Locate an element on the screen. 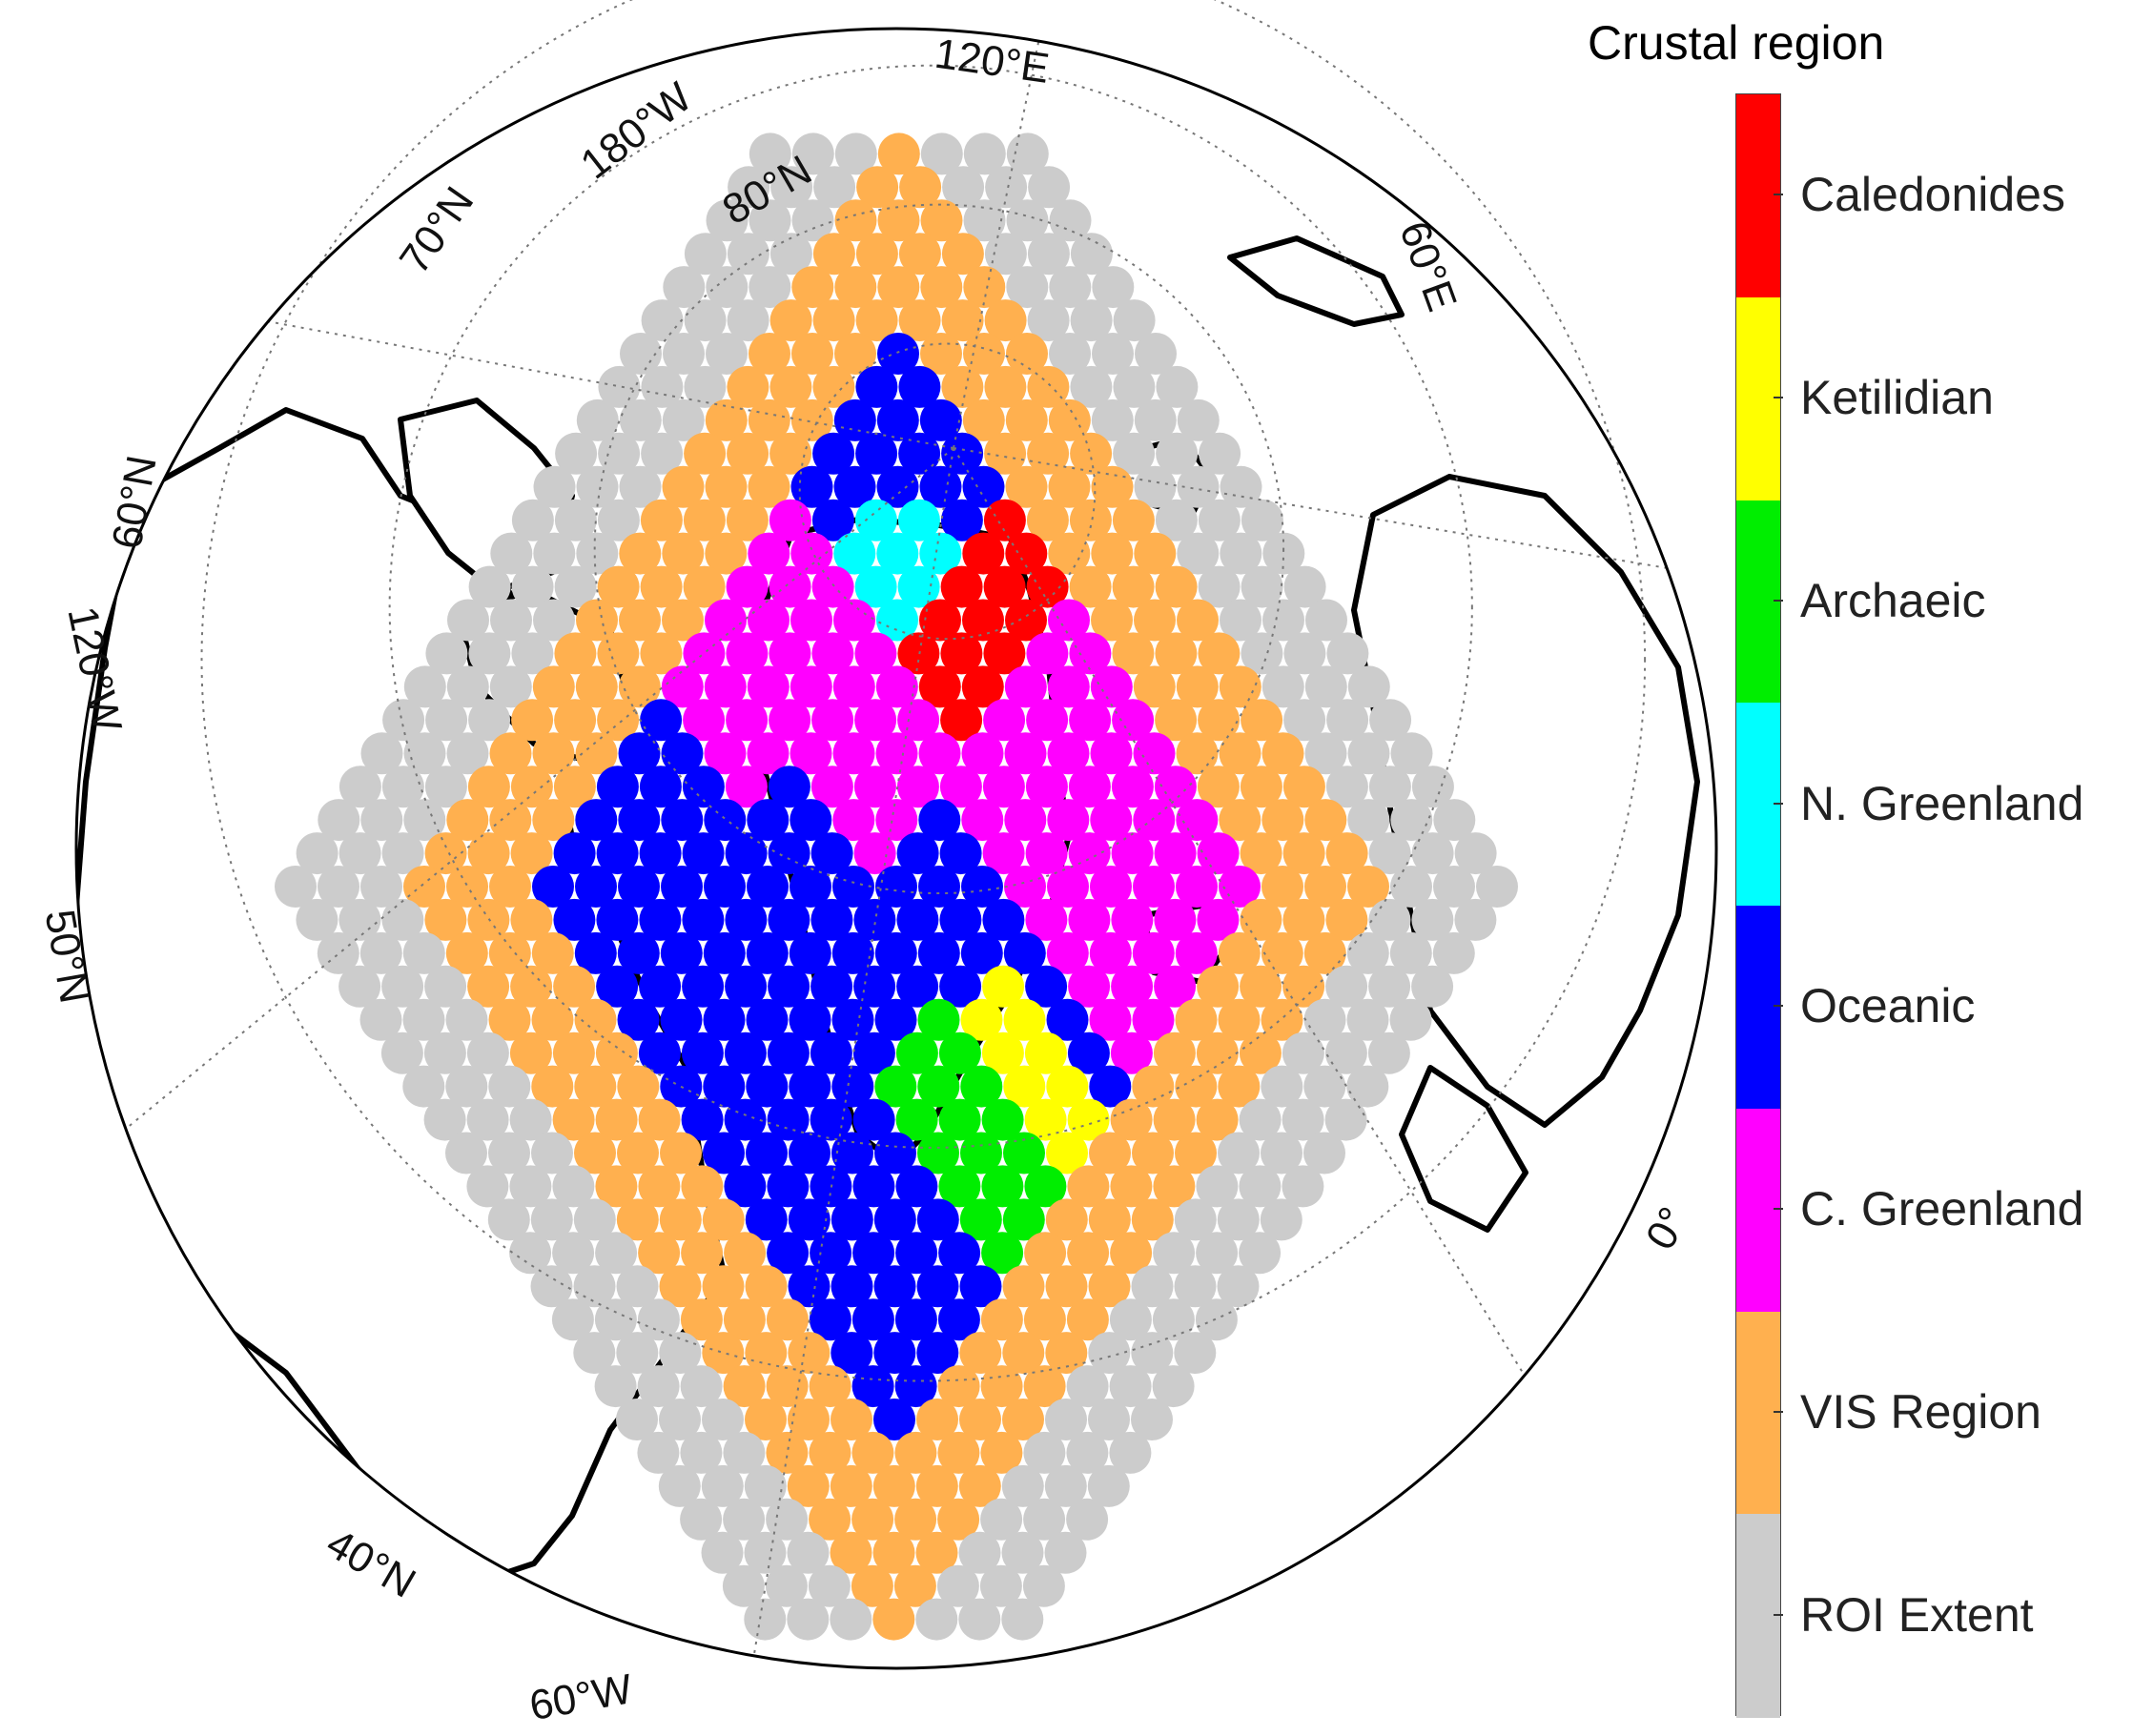 This screenshot has height=1736, width=2133. legend-label: Ketilidian is located at coordinates (1897, 398).